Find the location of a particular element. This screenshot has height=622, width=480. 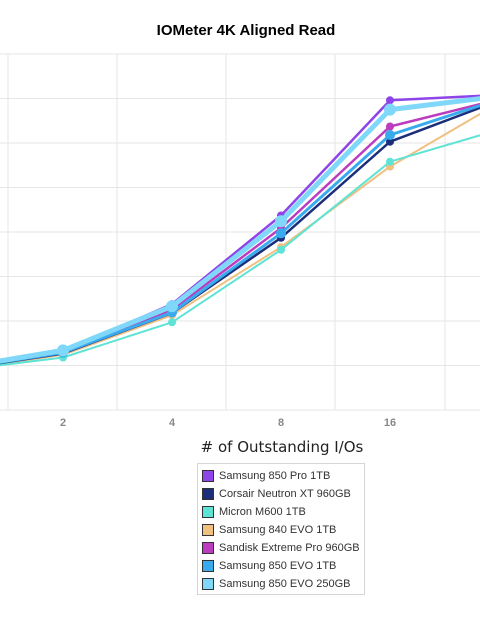

legend-item: Micron M600 1TB is located at coordinates (283, 512).